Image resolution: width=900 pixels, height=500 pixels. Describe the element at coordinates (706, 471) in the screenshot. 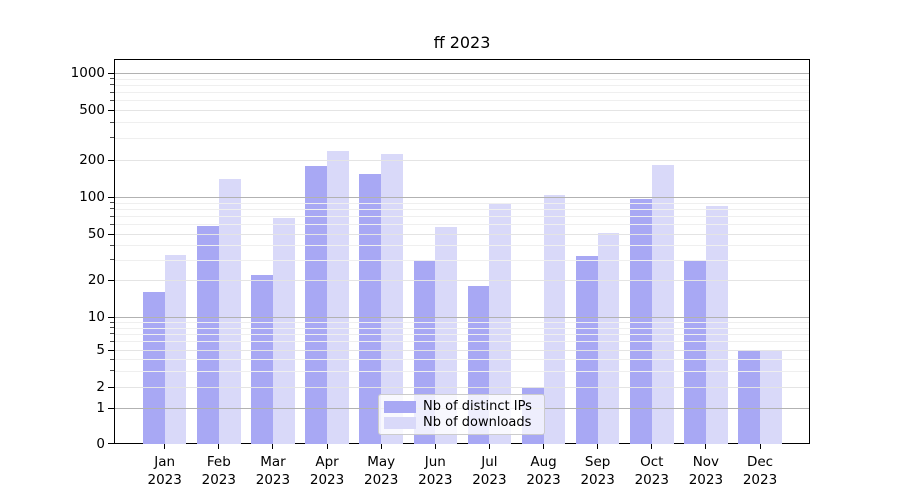

I see `x-tick-label-nov: Nov 2023` at that location.